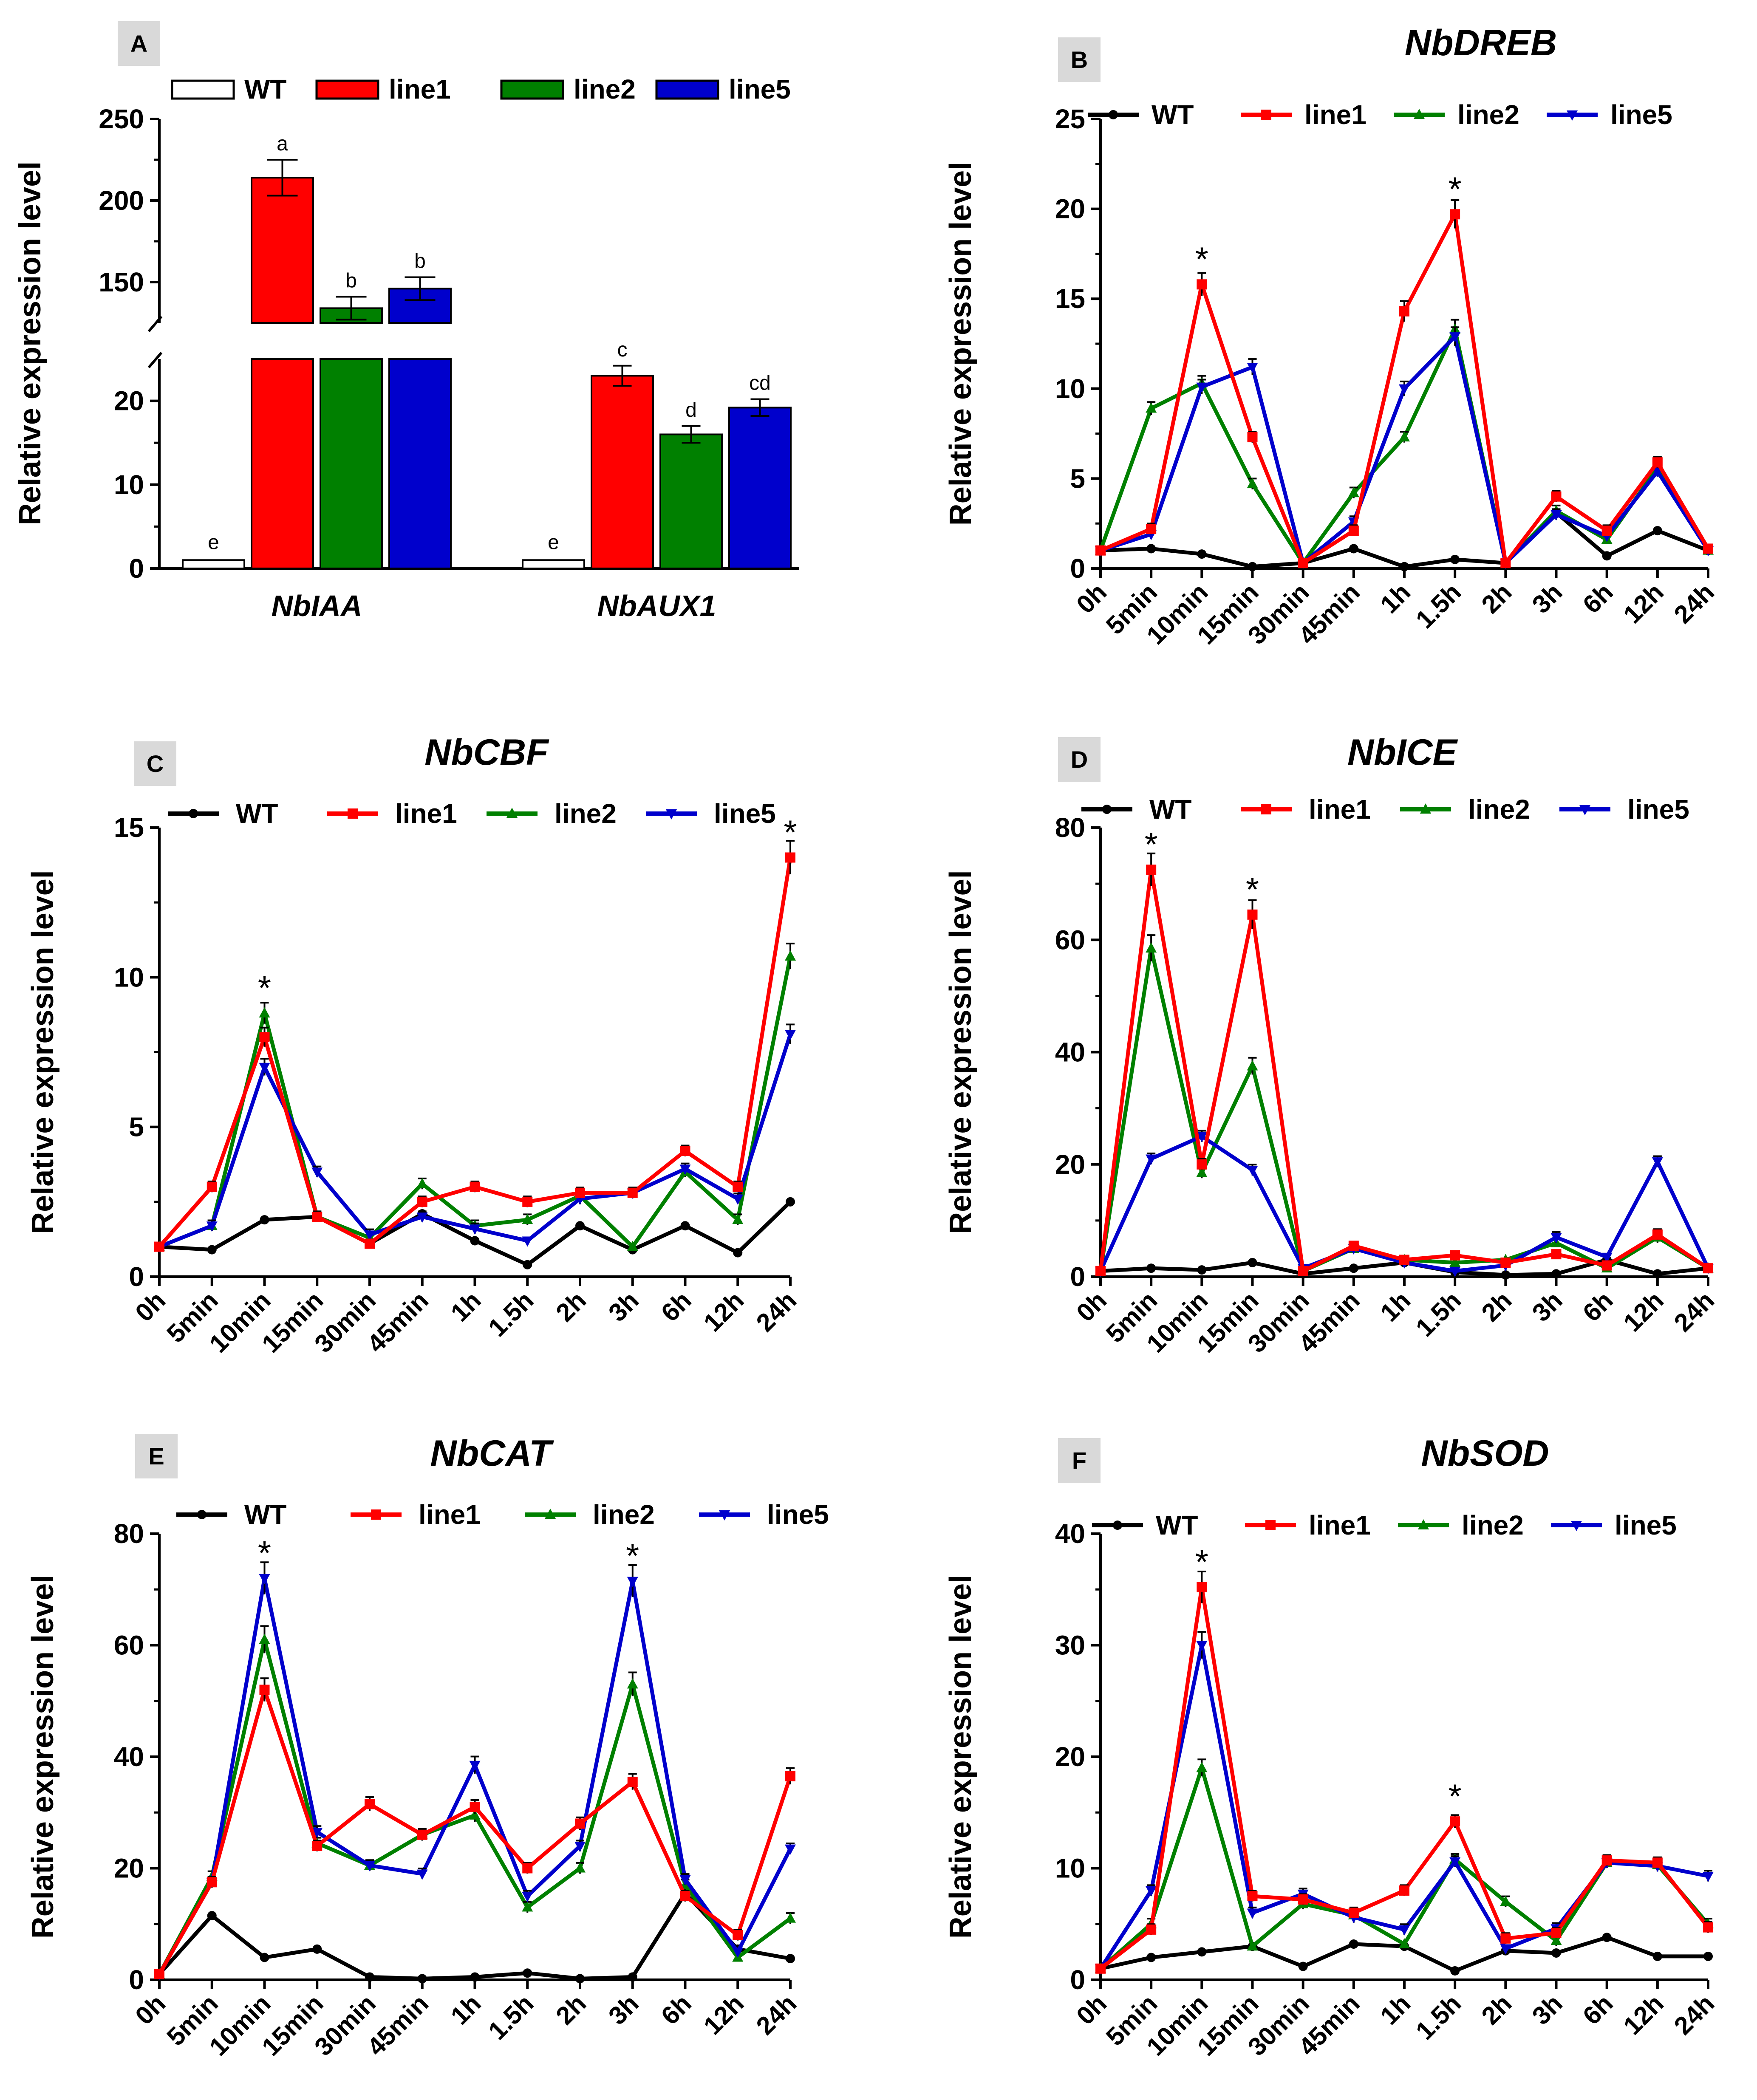 The image size is (1757, 2100). What do you see at coordinates (1077, 478) in the screenshot?
I see `y-tick-label: 5` at bounding box center [1077, 478].